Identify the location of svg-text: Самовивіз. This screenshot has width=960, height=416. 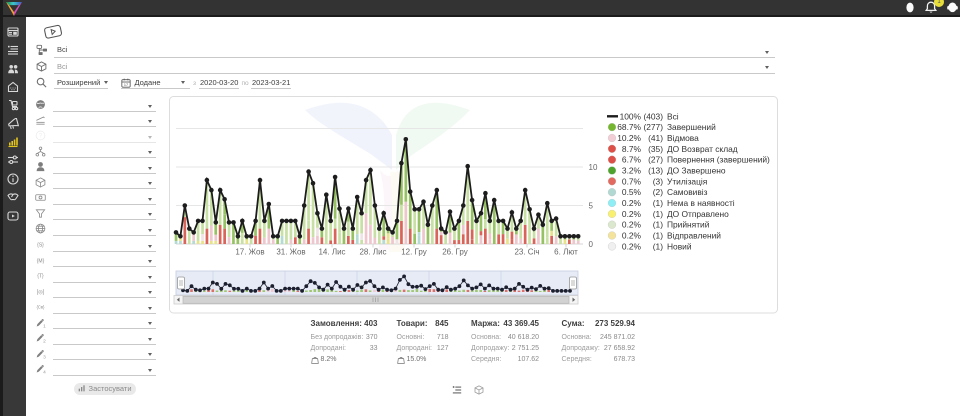
(687, 192).